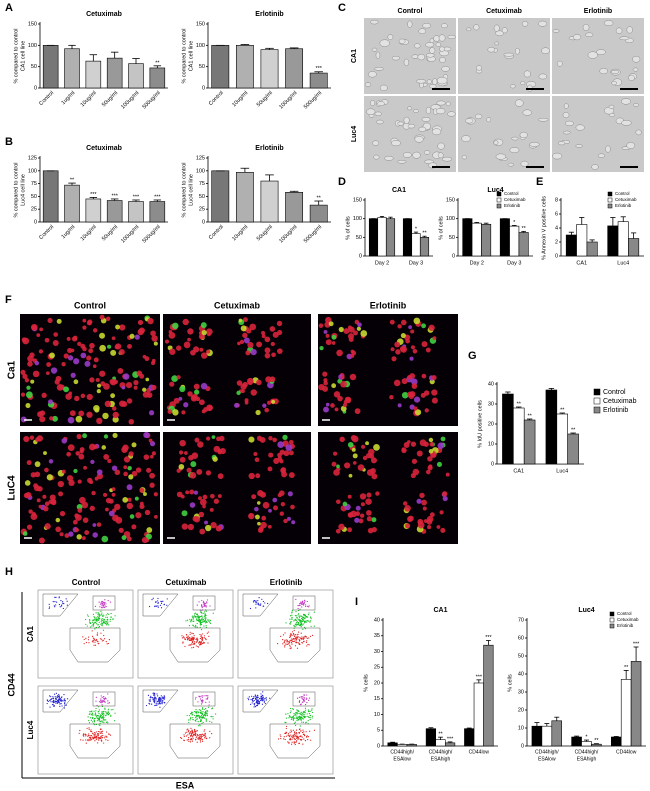  What do you see at coordinates (191, 56) in the screenshot?
I see `y-axis-label: CA1 cell line` at bounding box center [191, 56].